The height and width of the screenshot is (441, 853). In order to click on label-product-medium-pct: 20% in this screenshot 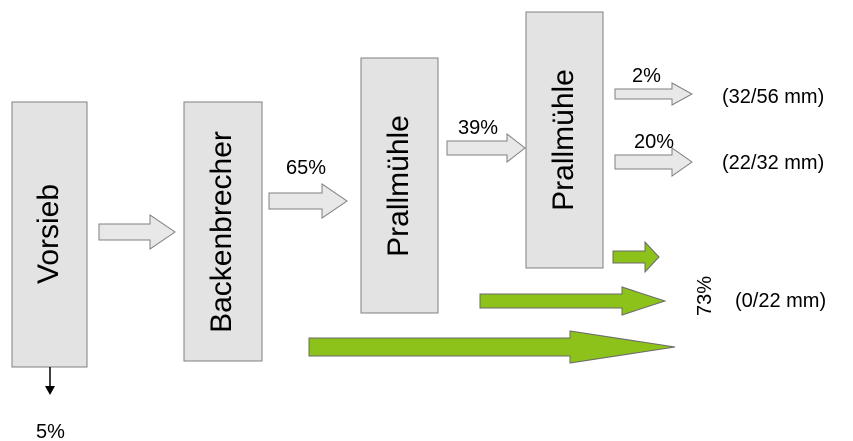, I will do `click(654, 142)`.